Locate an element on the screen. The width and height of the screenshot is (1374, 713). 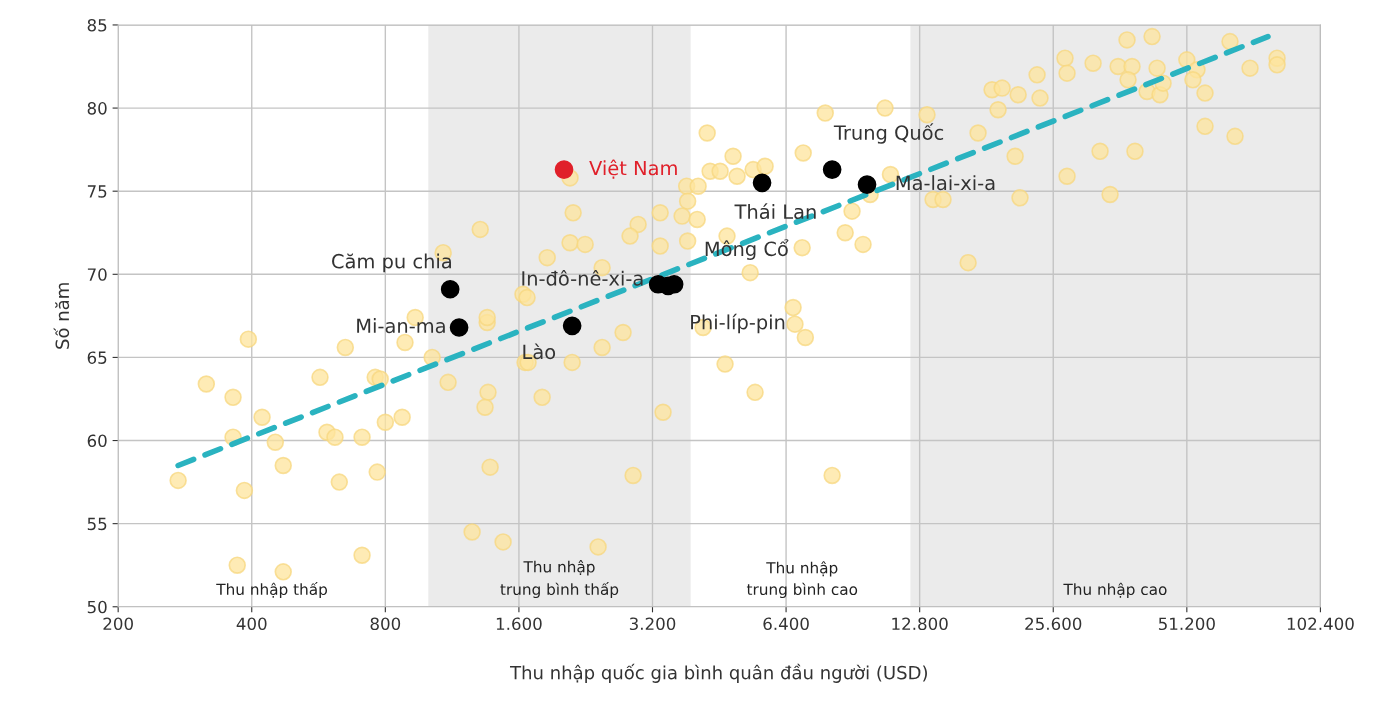
y-tick-label: 80 is located at coordinates (97, 108).